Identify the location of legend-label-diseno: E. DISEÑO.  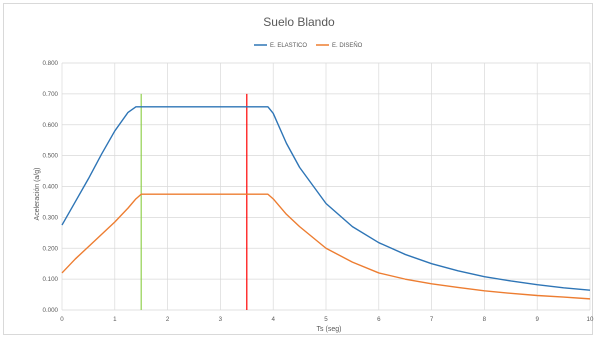
(347, 45).